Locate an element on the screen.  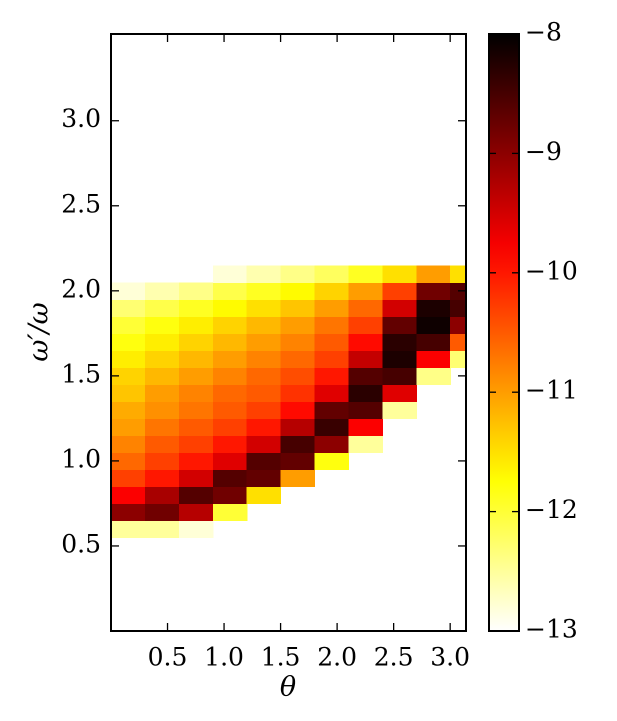
x-tick-label: 1.0 is located at coordinates (224, 657).